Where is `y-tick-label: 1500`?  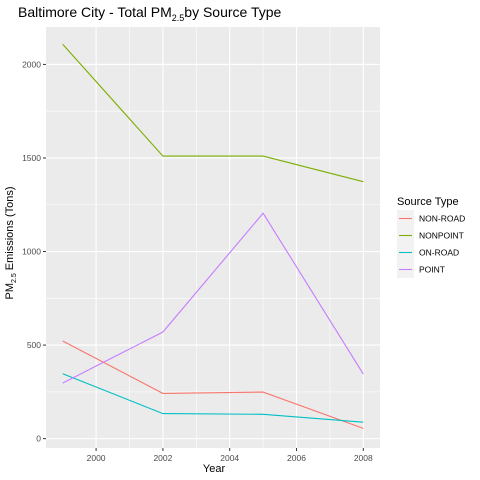 y-tick-label: 1500 is located at coordinates (31, 158).